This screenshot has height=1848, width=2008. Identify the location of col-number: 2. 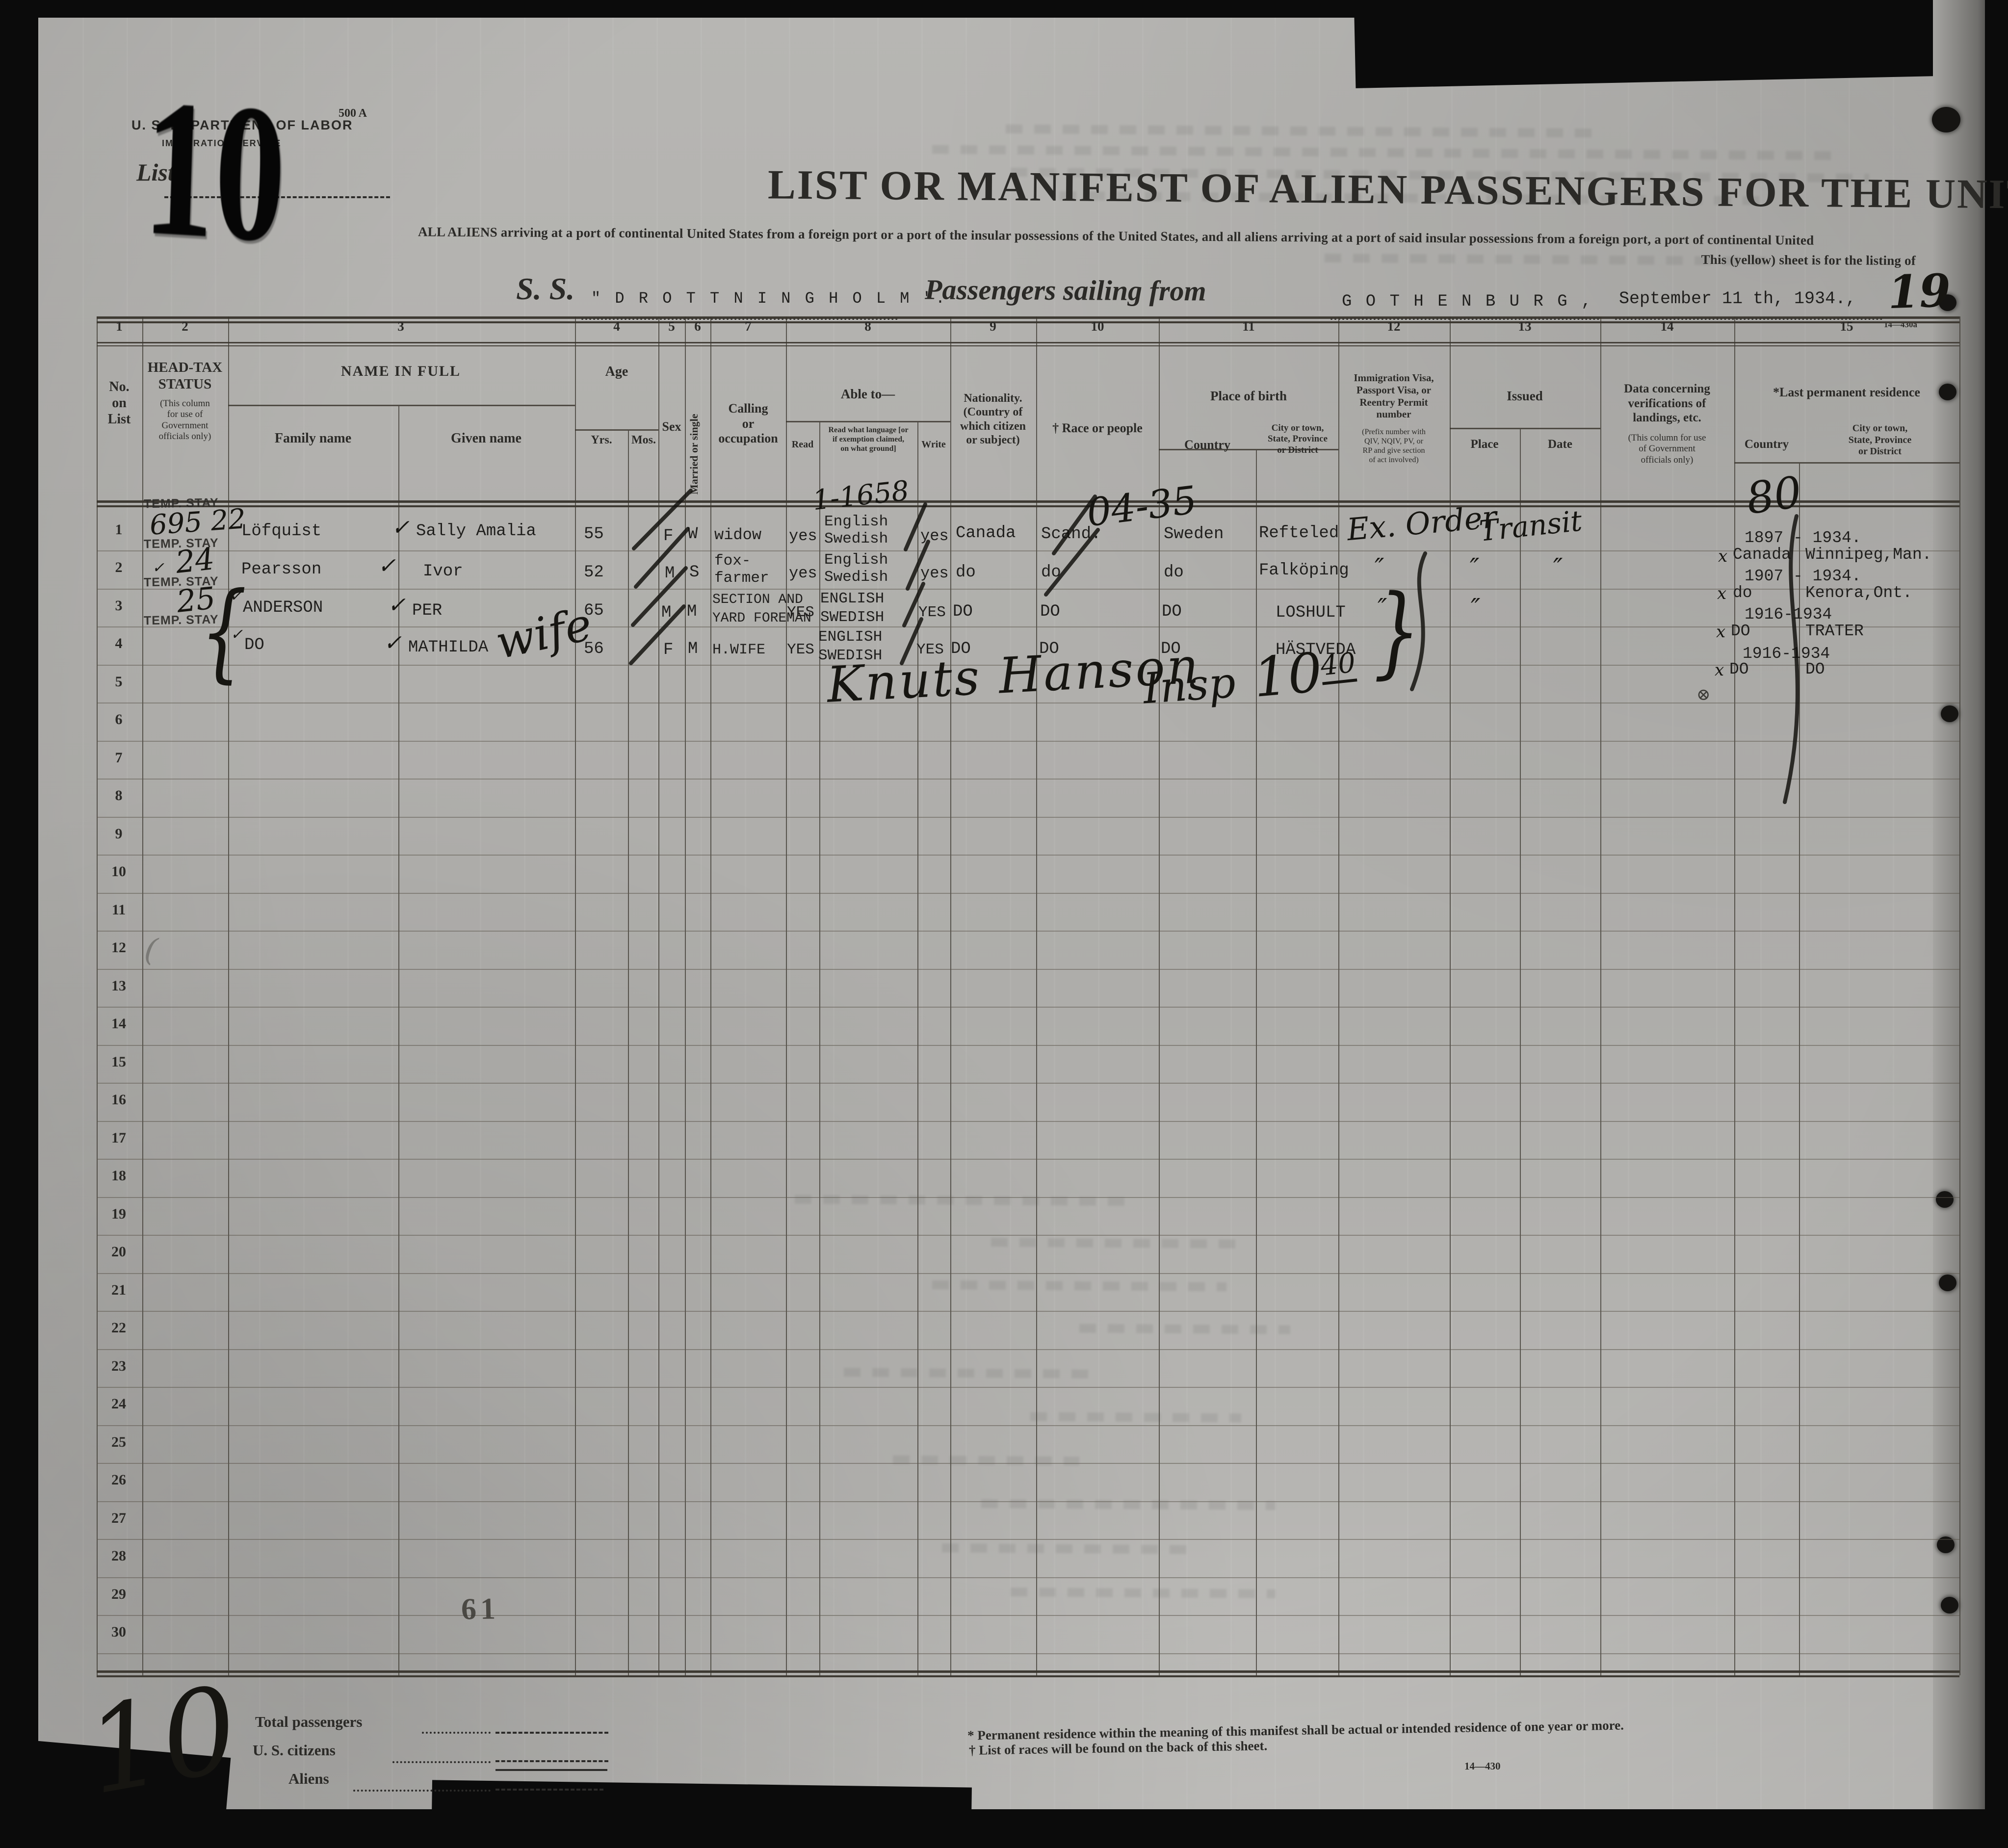
(185, 326).